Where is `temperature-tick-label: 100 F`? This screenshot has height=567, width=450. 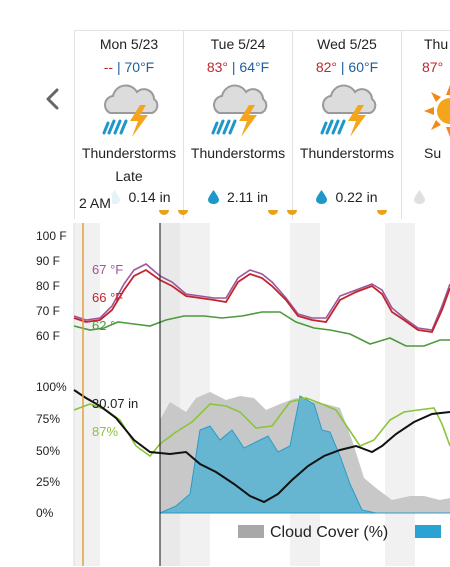
temperature-tick-label: 100 F is located at coordinates (51, 236).